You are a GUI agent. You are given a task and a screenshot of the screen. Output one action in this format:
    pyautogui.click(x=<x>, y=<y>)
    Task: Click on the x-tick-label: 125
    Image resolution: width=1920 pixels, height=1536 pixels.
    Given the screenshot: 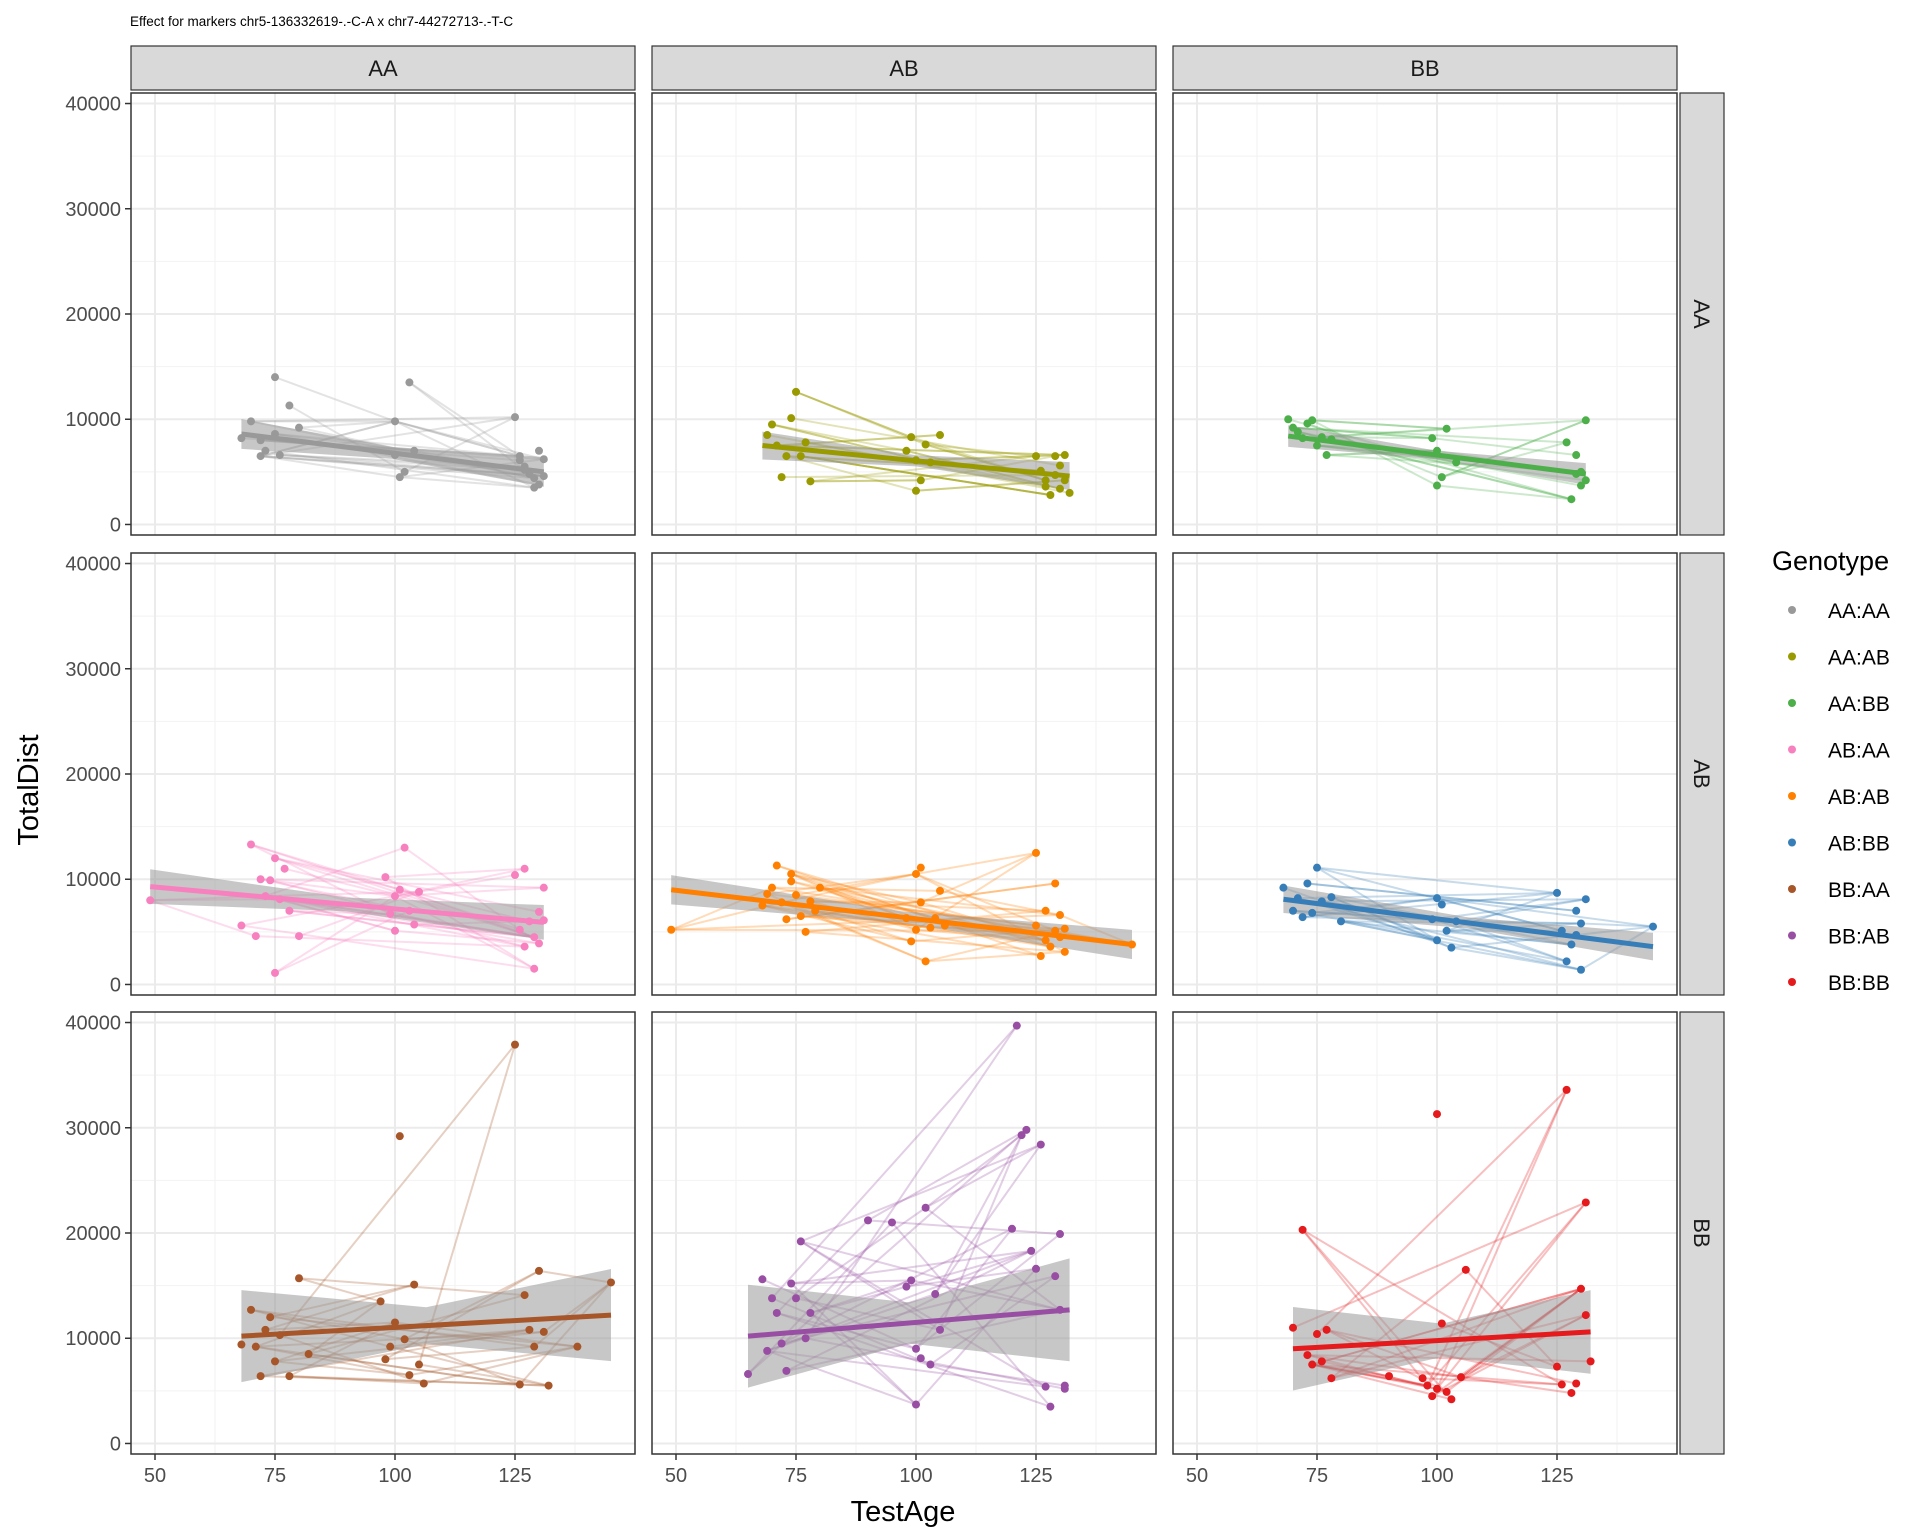 What is the action you would take?
    pyautogui.click(x=1556, y=1476)
    